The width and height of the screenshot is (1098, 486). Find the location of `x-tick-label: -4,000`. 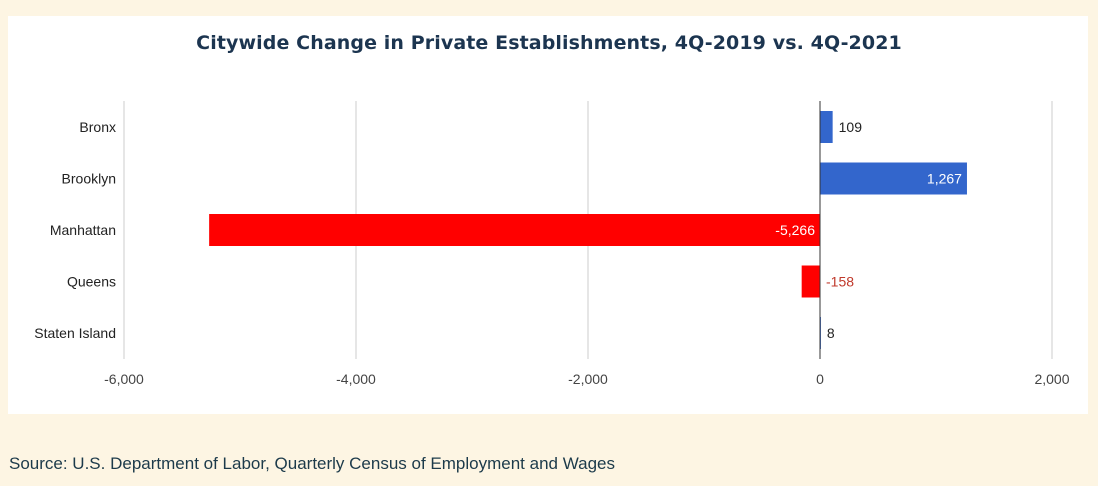

x-tick-label: -4,000 is located at coordinates (356, 379).